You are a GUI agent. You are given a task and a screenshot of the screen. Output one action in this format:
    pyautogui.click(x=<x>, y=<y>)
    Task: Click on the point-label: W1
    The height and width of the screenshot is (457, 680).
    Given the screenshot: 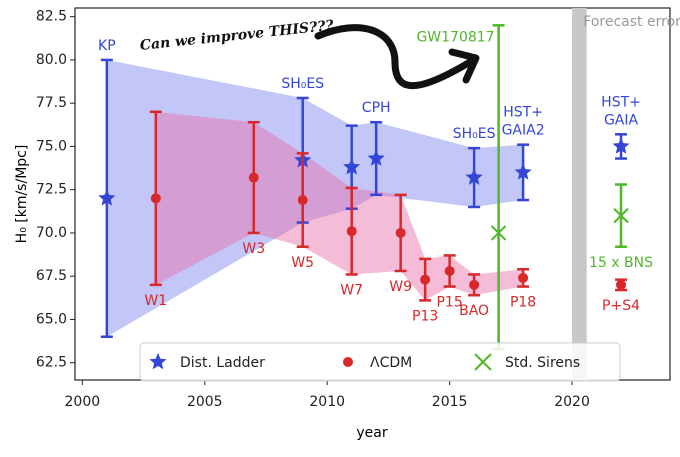 What is the action you would take?
    pyautogui.click(x=155, y=301)
    